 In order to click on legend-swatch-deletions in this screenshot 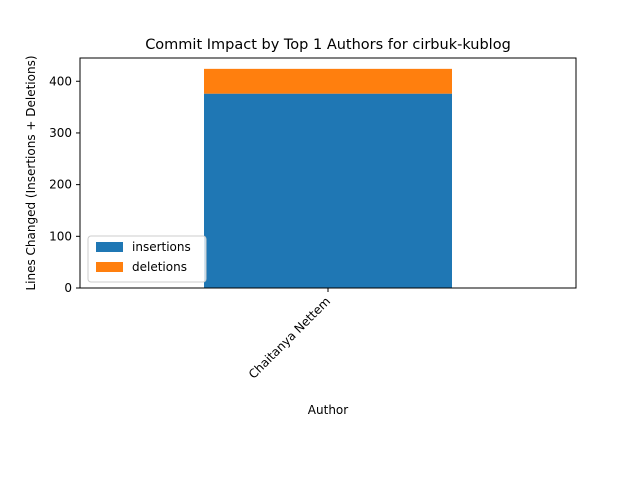, I will do `click(109, 267)`.